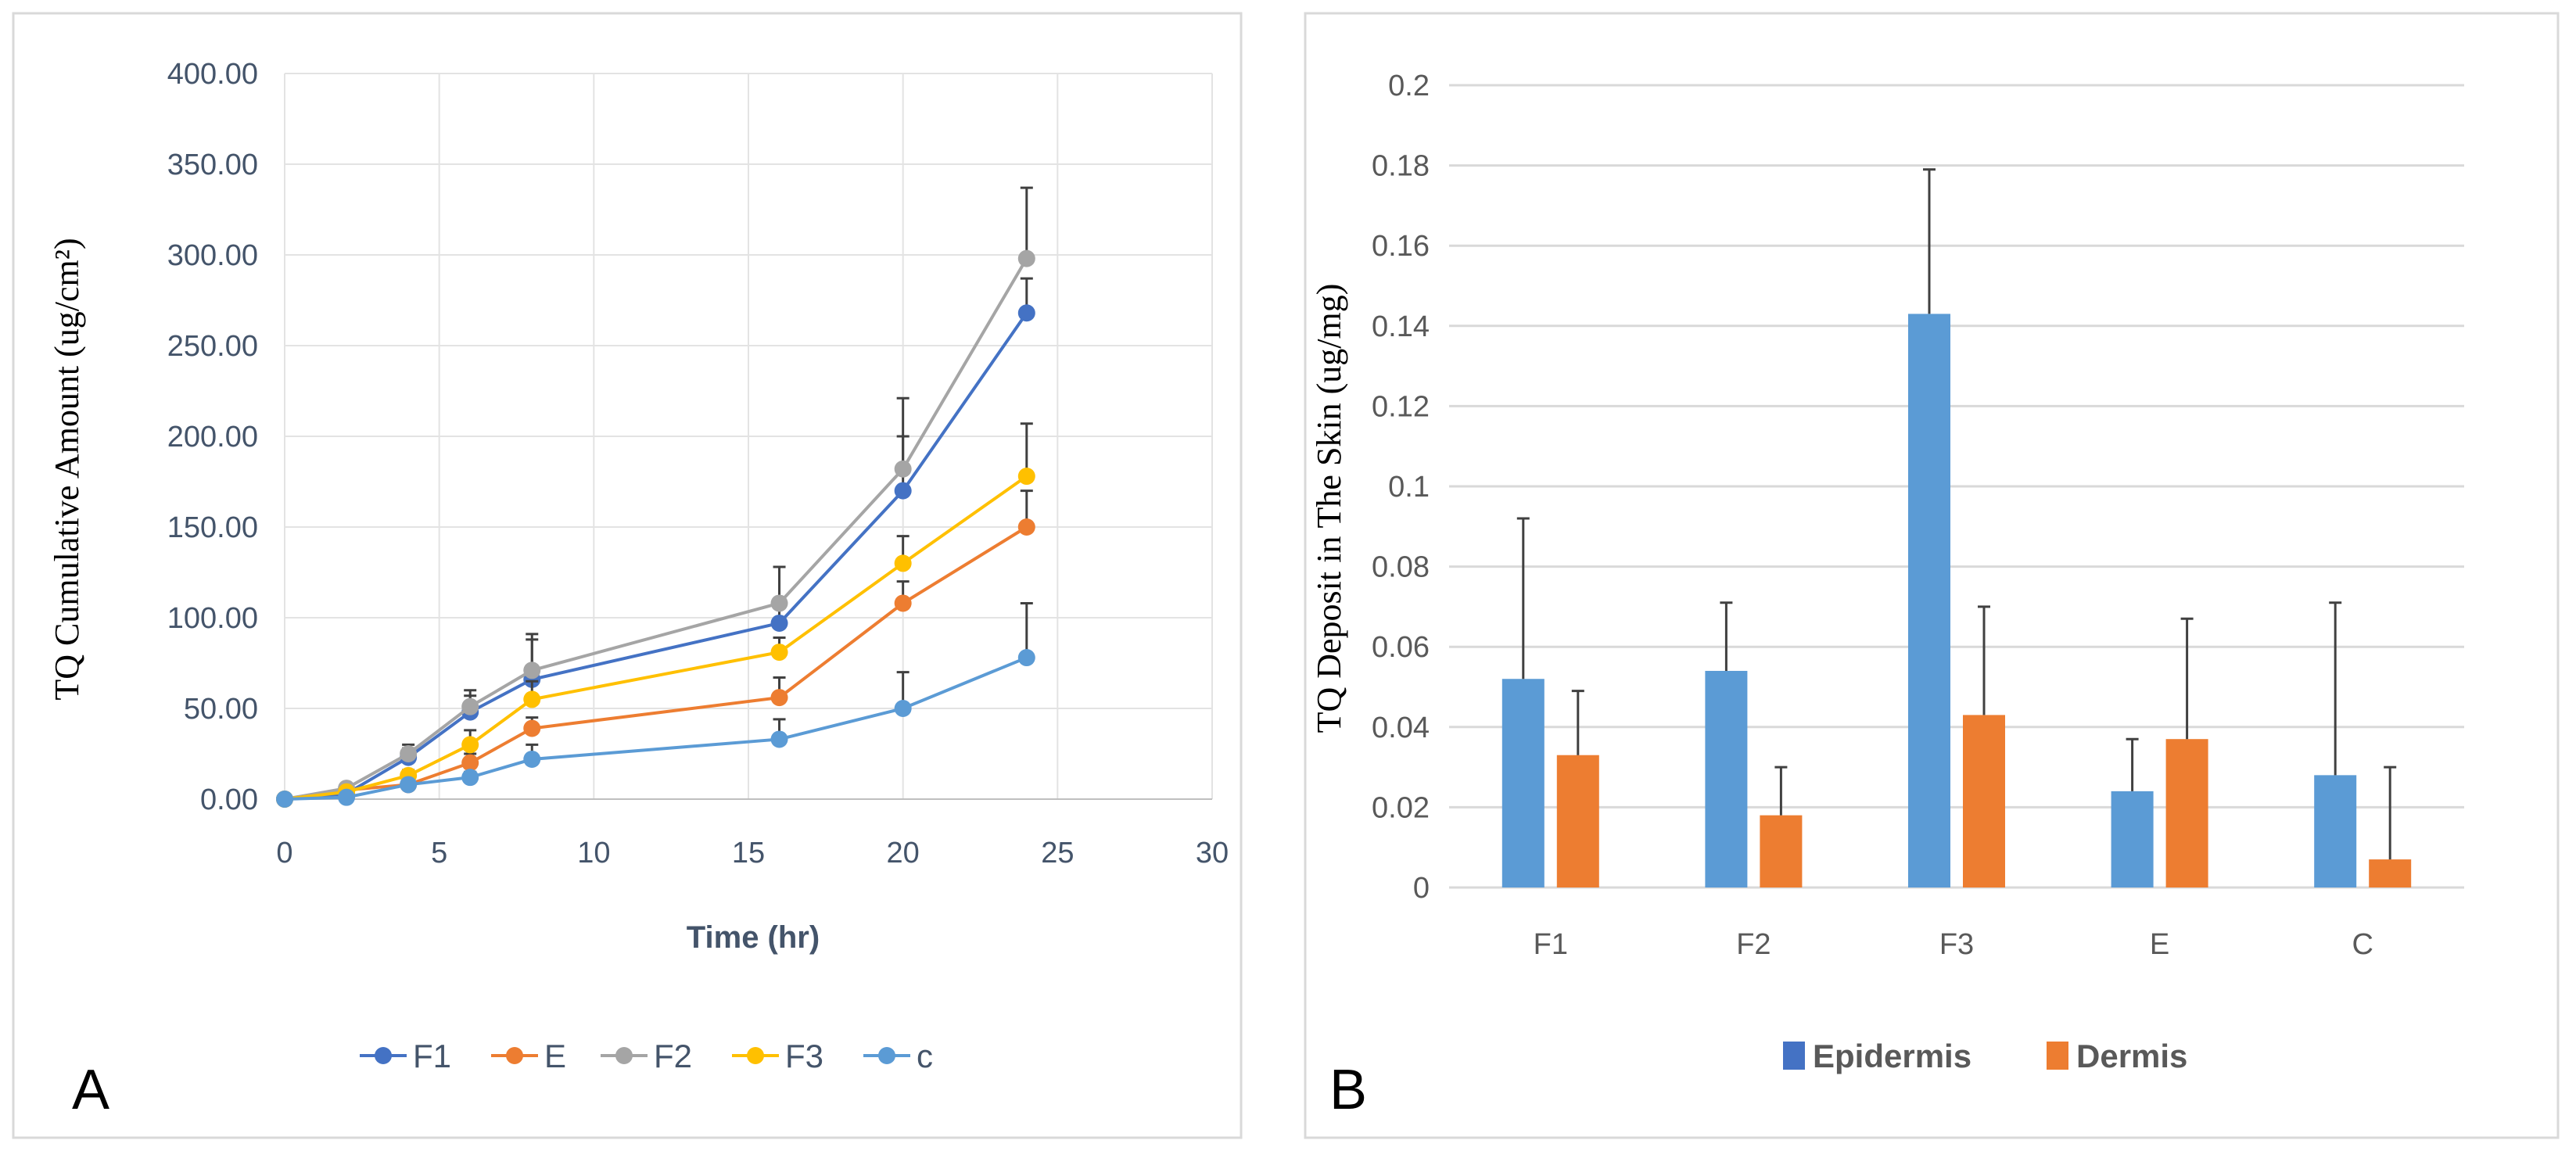  What do you see at coordinates (1985, 1056) in the screenshot?
I see `chart-b-legend: Epidermis Dermis` at bounding box center [1985, 1056].